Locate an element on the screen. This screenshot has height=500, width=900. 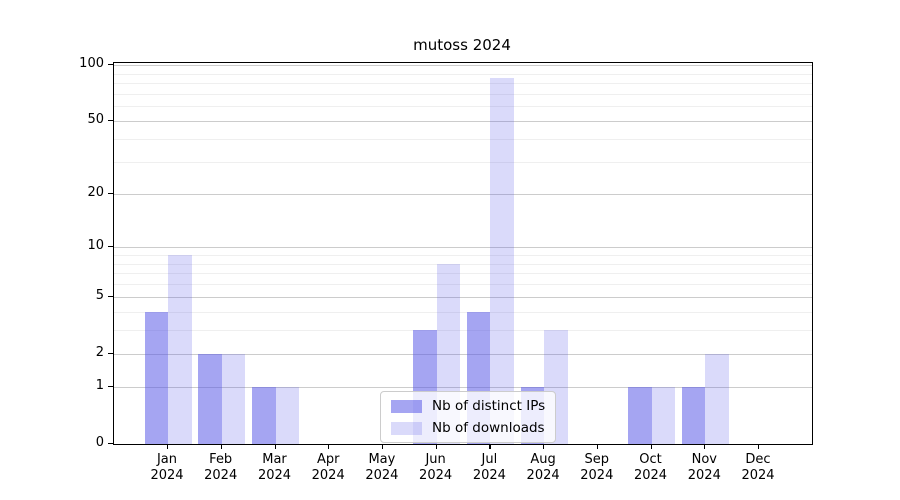
bar-distinct-ips-nov is located at coordinates (693, 415).